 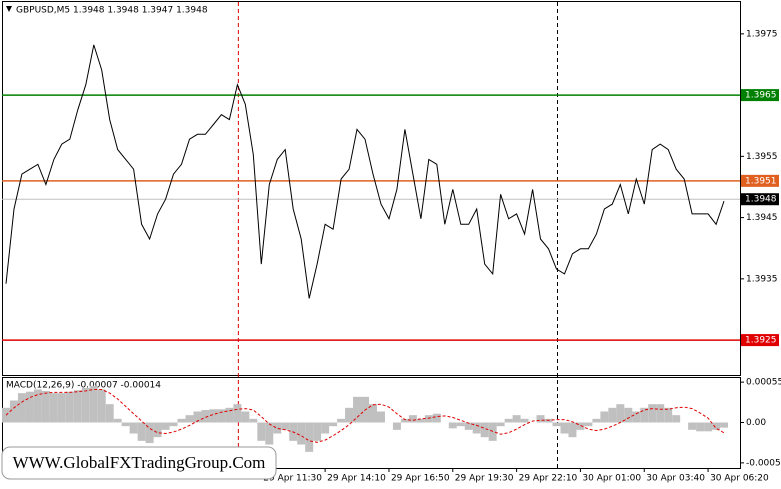 I want to click on watermark-box, so click(x=139, y=463).